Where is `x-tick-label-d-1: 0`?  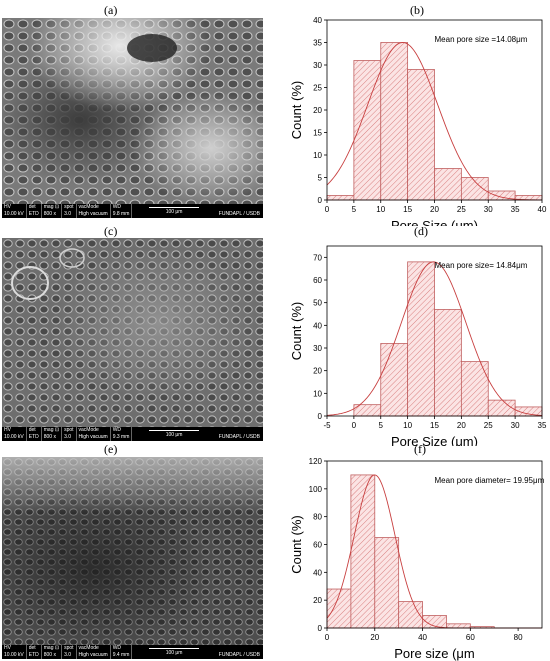
x-tick-label-d-1: 0 is located at coordinates (354, 425).